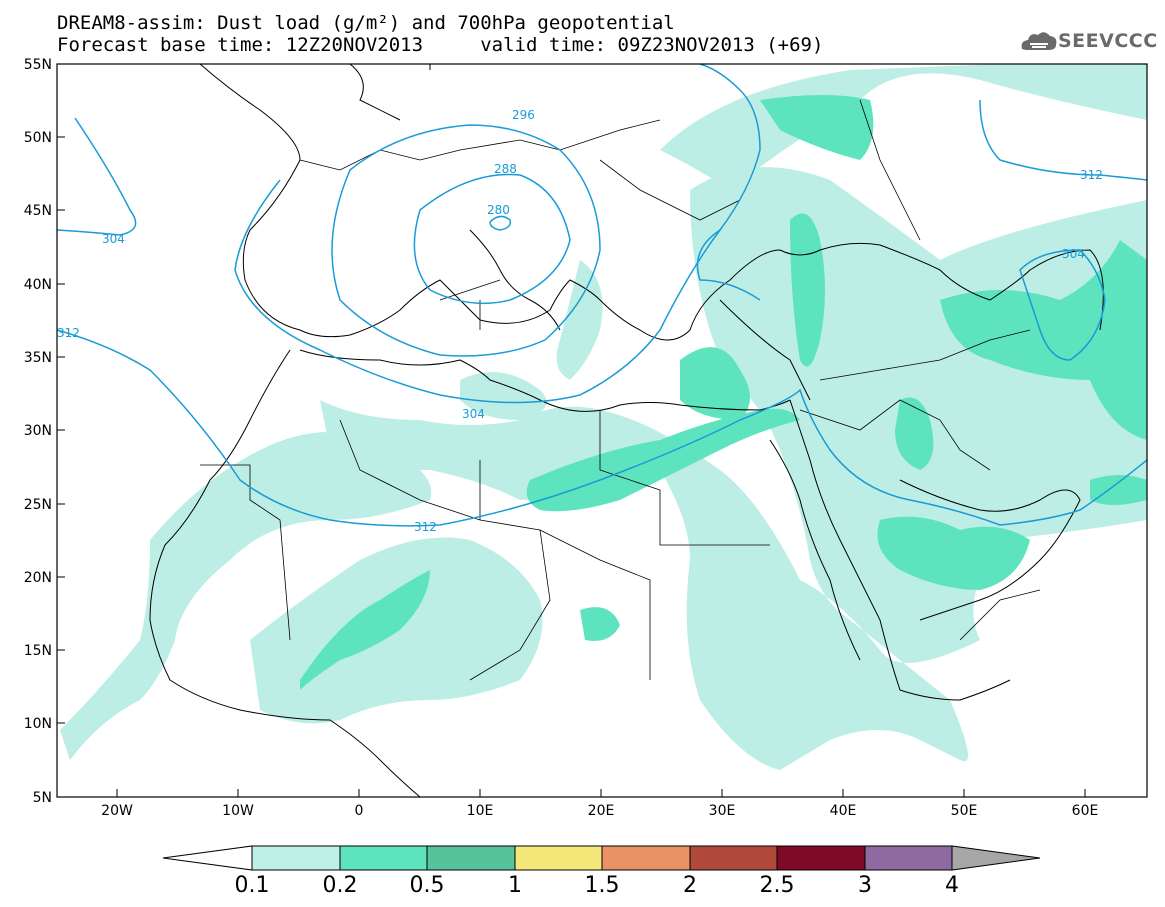 This screenshot has height=907, width=1165. Describe the element at coordinates (602, 885) in the screenshot. I see `colorbar-label: 1.5` at that location.